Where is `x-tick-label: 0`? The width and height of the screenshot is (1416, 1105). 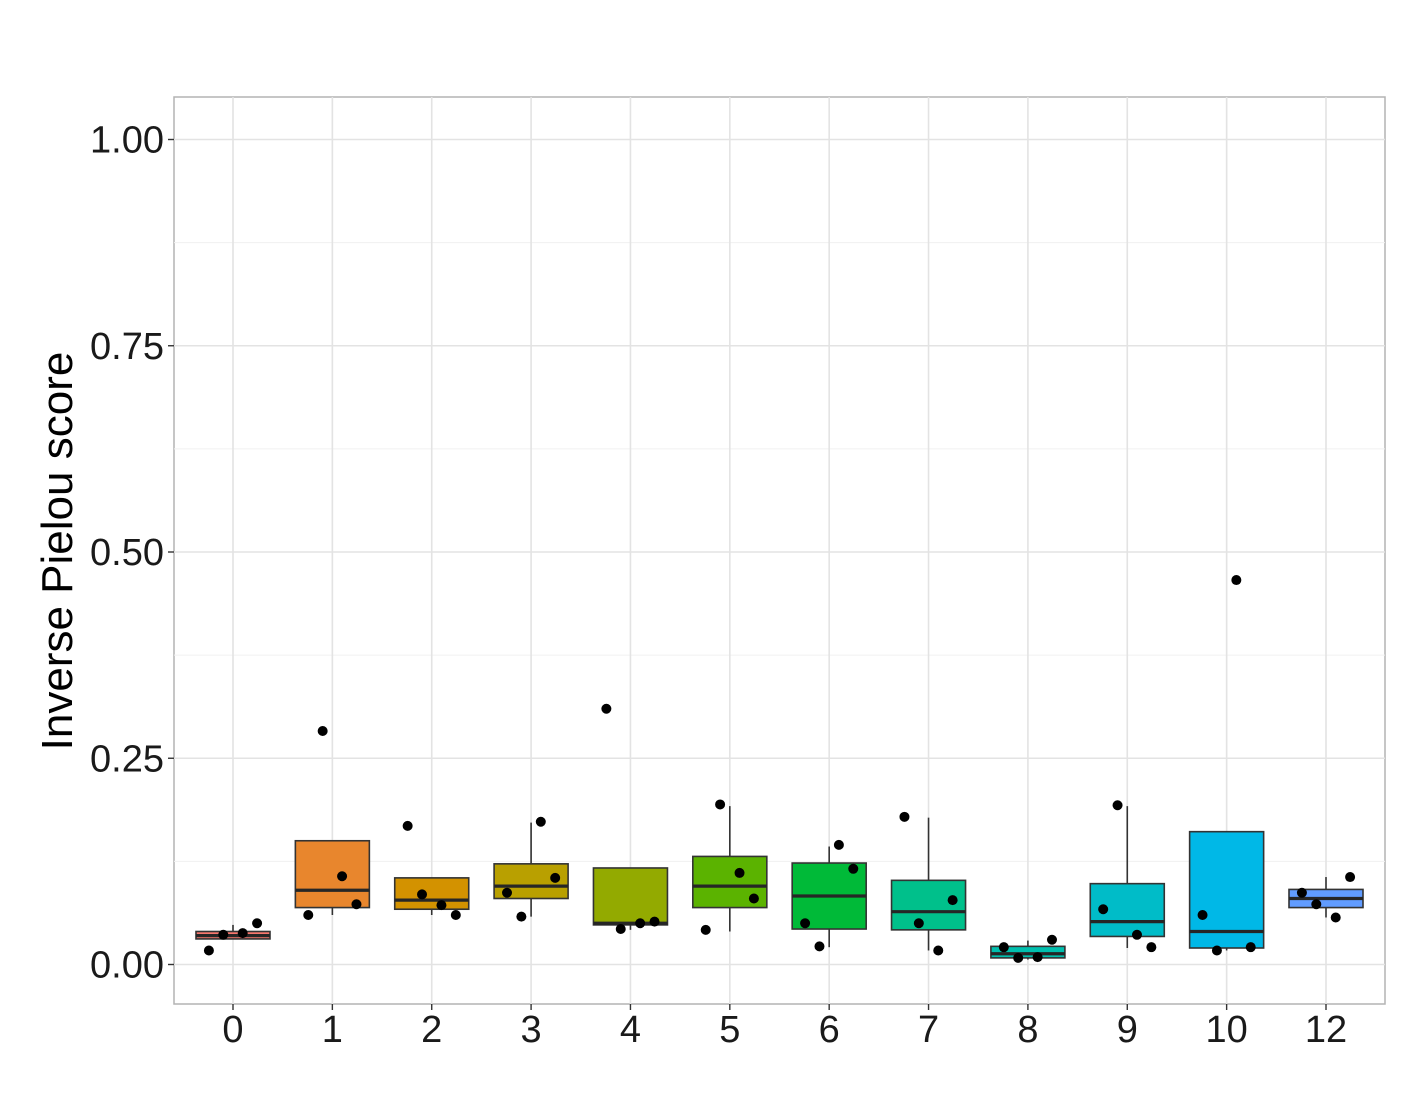 x-tick-label: 0 is located at coordinates (232, 1030).